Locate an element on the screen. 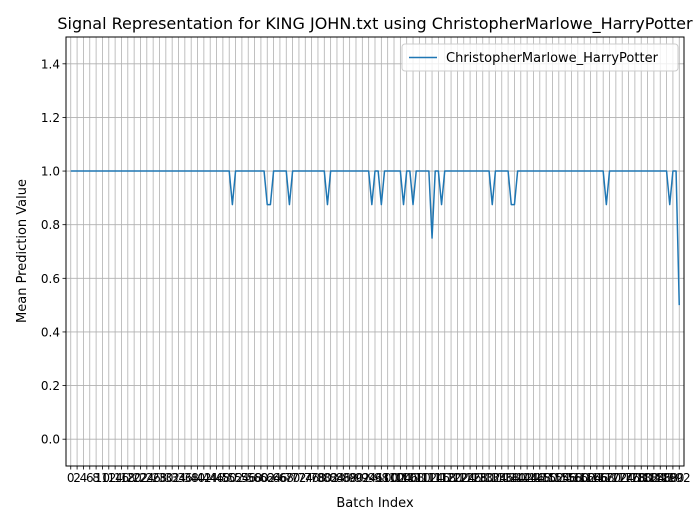  x-tick-label: 88 is located at coordinates (349, 478).